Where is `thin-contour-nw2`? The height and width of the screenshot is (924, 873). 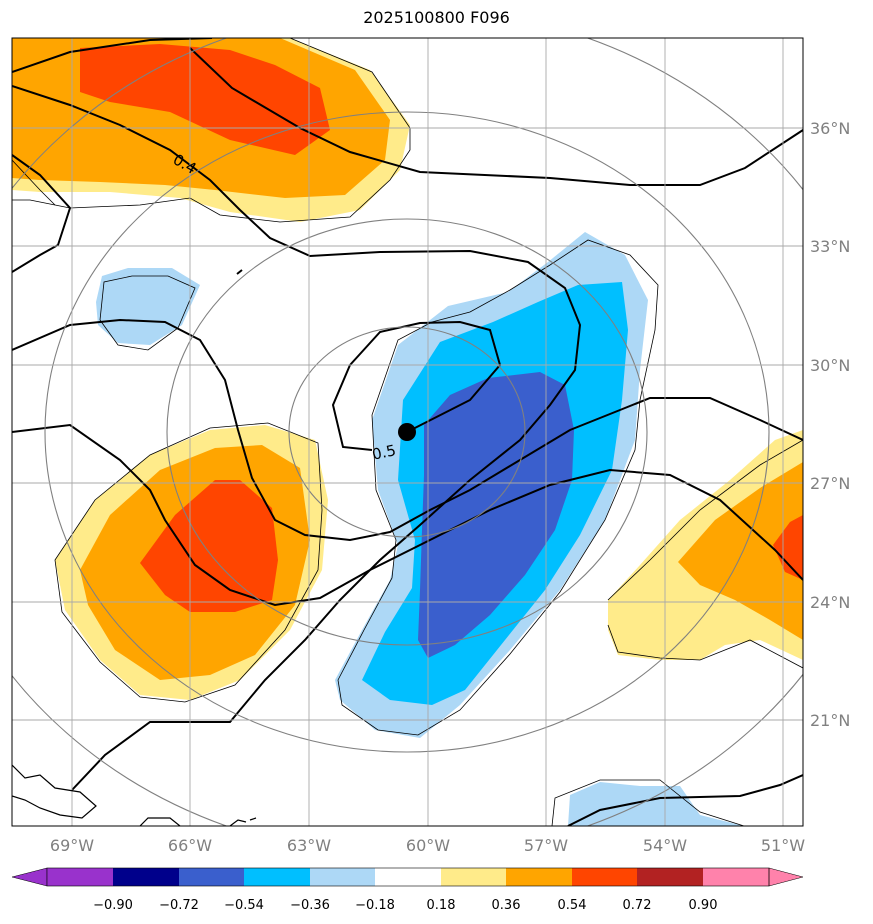
thin-contour-nw2 is located at coordinates (34, 182).